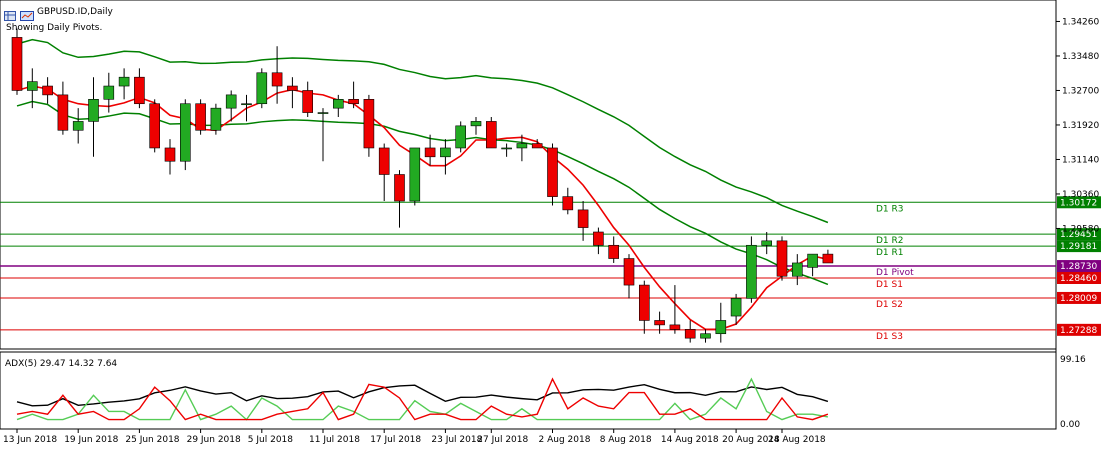  I want to click on time-tick-label: 29 Jun 2018, so click(214, 440).